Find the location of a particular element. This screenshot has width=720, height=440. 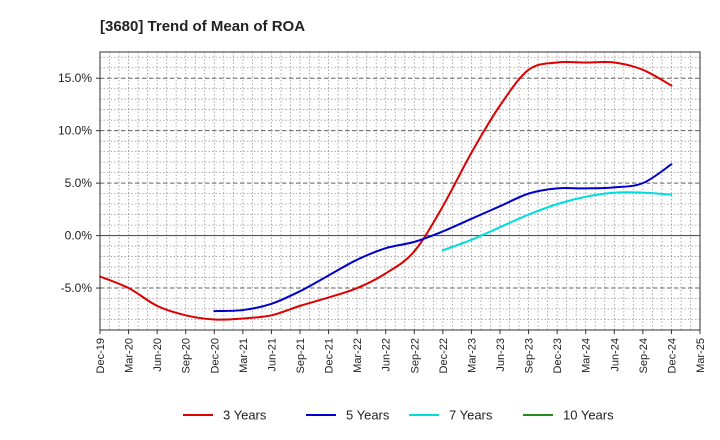

x-tick-label: Jun-20 is located at coordinates (158, 355).